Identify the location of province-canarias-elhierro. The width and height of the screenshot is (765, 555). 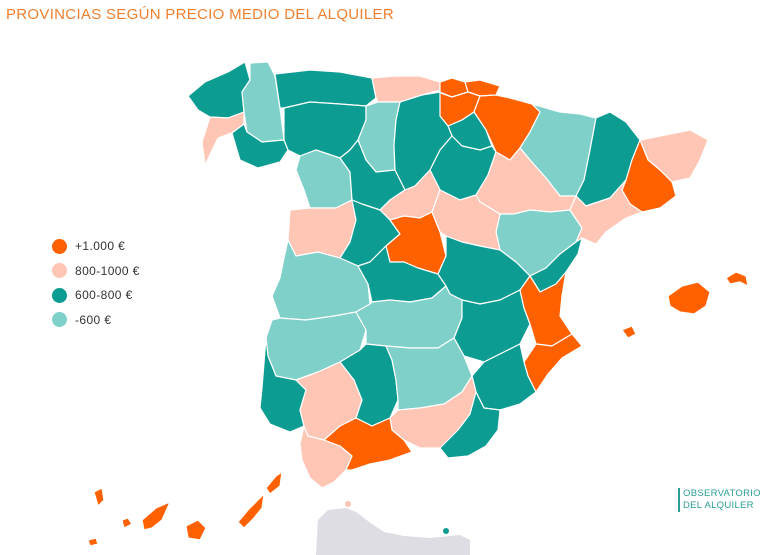
(93, 542).